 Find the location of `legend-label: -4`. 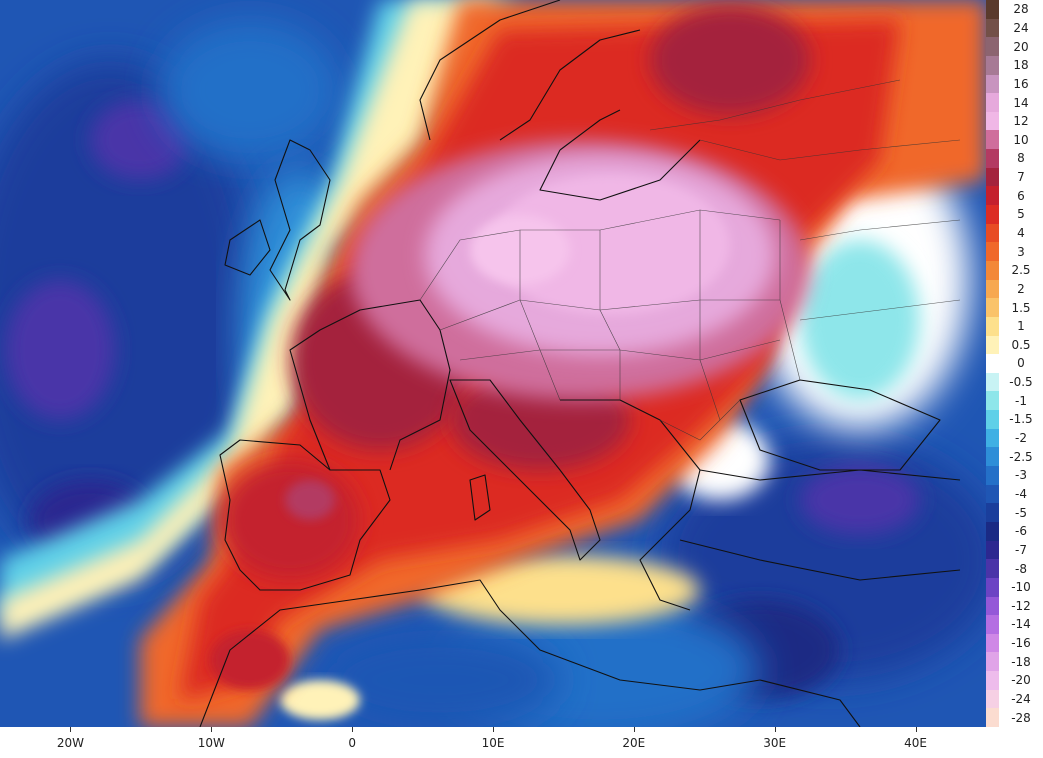

legend-label: -4 is located at coordinates (1021, 493).